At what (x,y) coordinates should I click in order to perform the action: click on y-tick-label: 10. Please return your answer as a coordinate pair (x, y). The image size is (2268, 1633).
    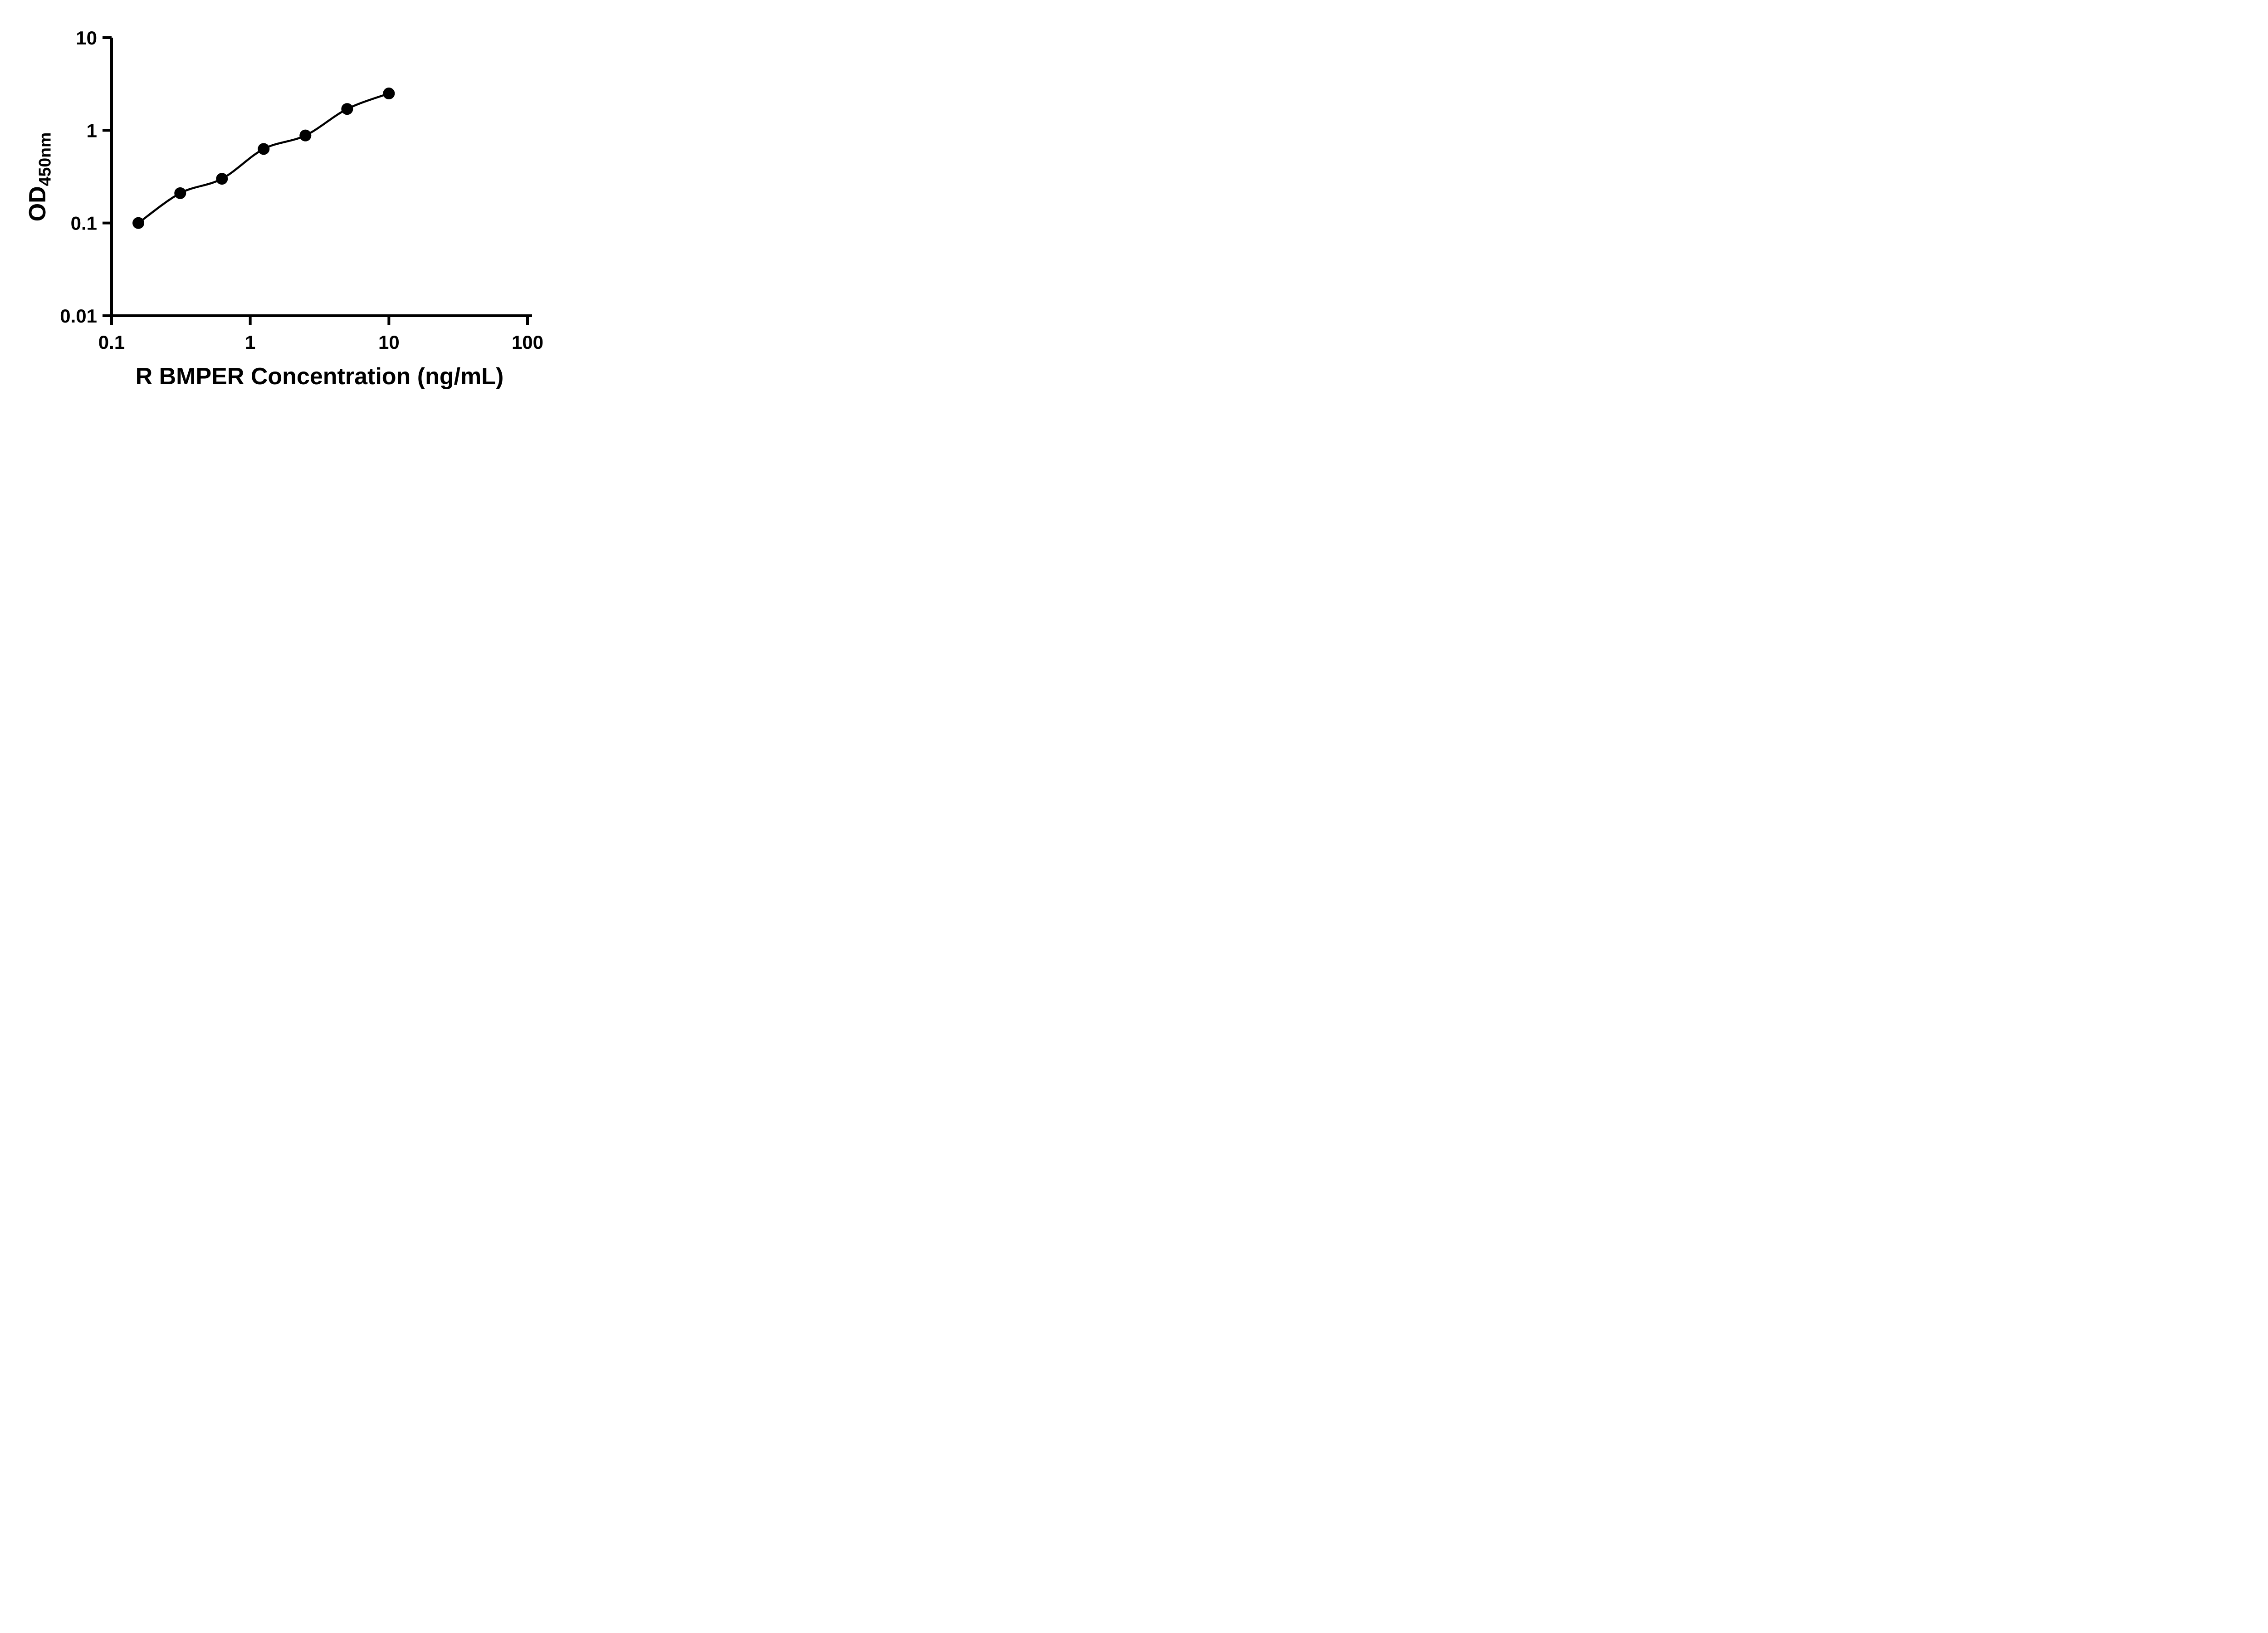
    Looking at the image, I should click on (87, 38).